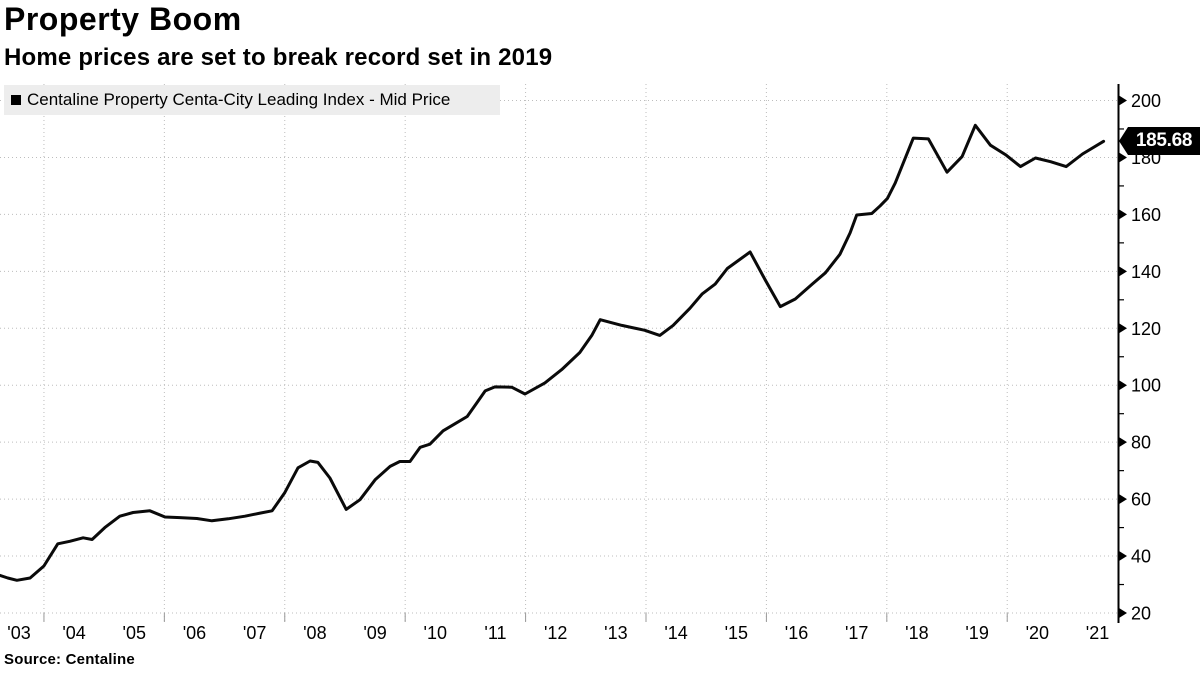  What do you see at coordinates (1146, 386) in the screenshot?
I see `y-axis-label: 100` at bounding box center [1146, 386].